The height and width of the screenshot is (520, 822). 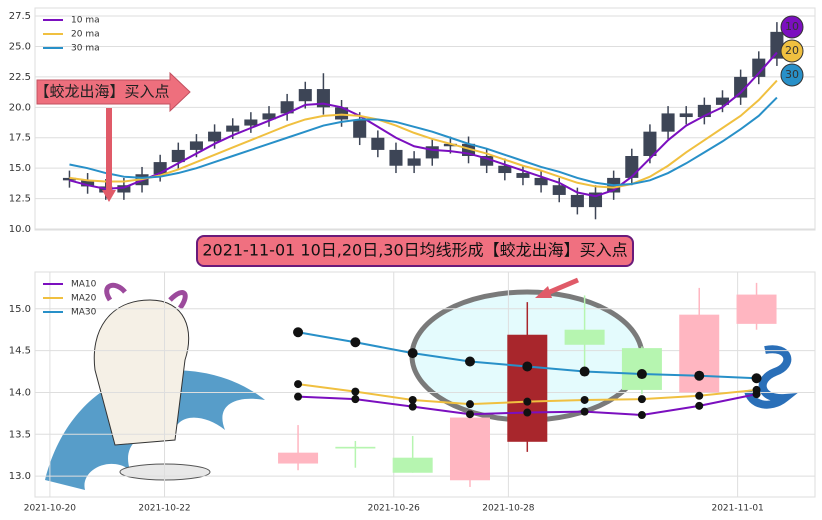 What do you see at coordinates (792, 50) in the screenshot?
I see `end-label: 20` at bounding box center [792, 50].